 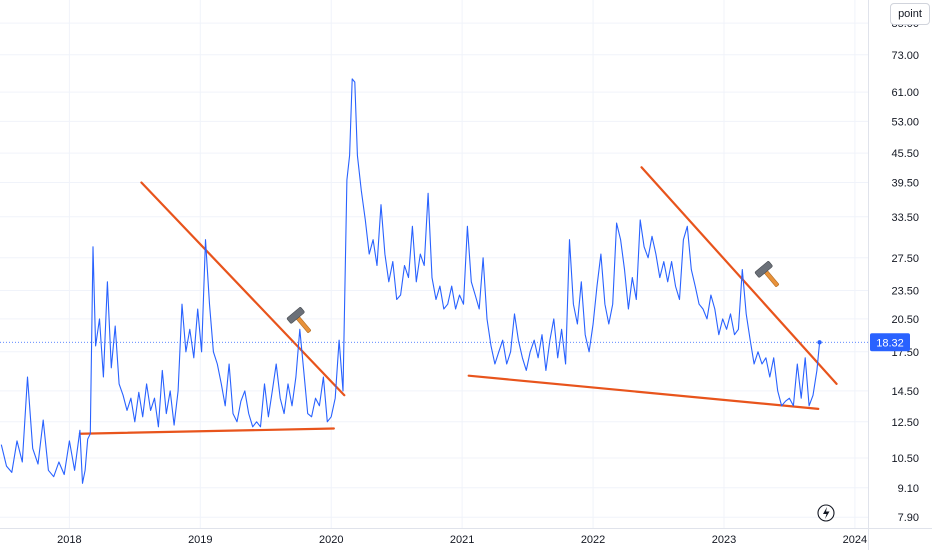 What do you see at coordinates (910, 14) in the screenshot?
I see `unit-button: point` at bounding box center [910, 14].